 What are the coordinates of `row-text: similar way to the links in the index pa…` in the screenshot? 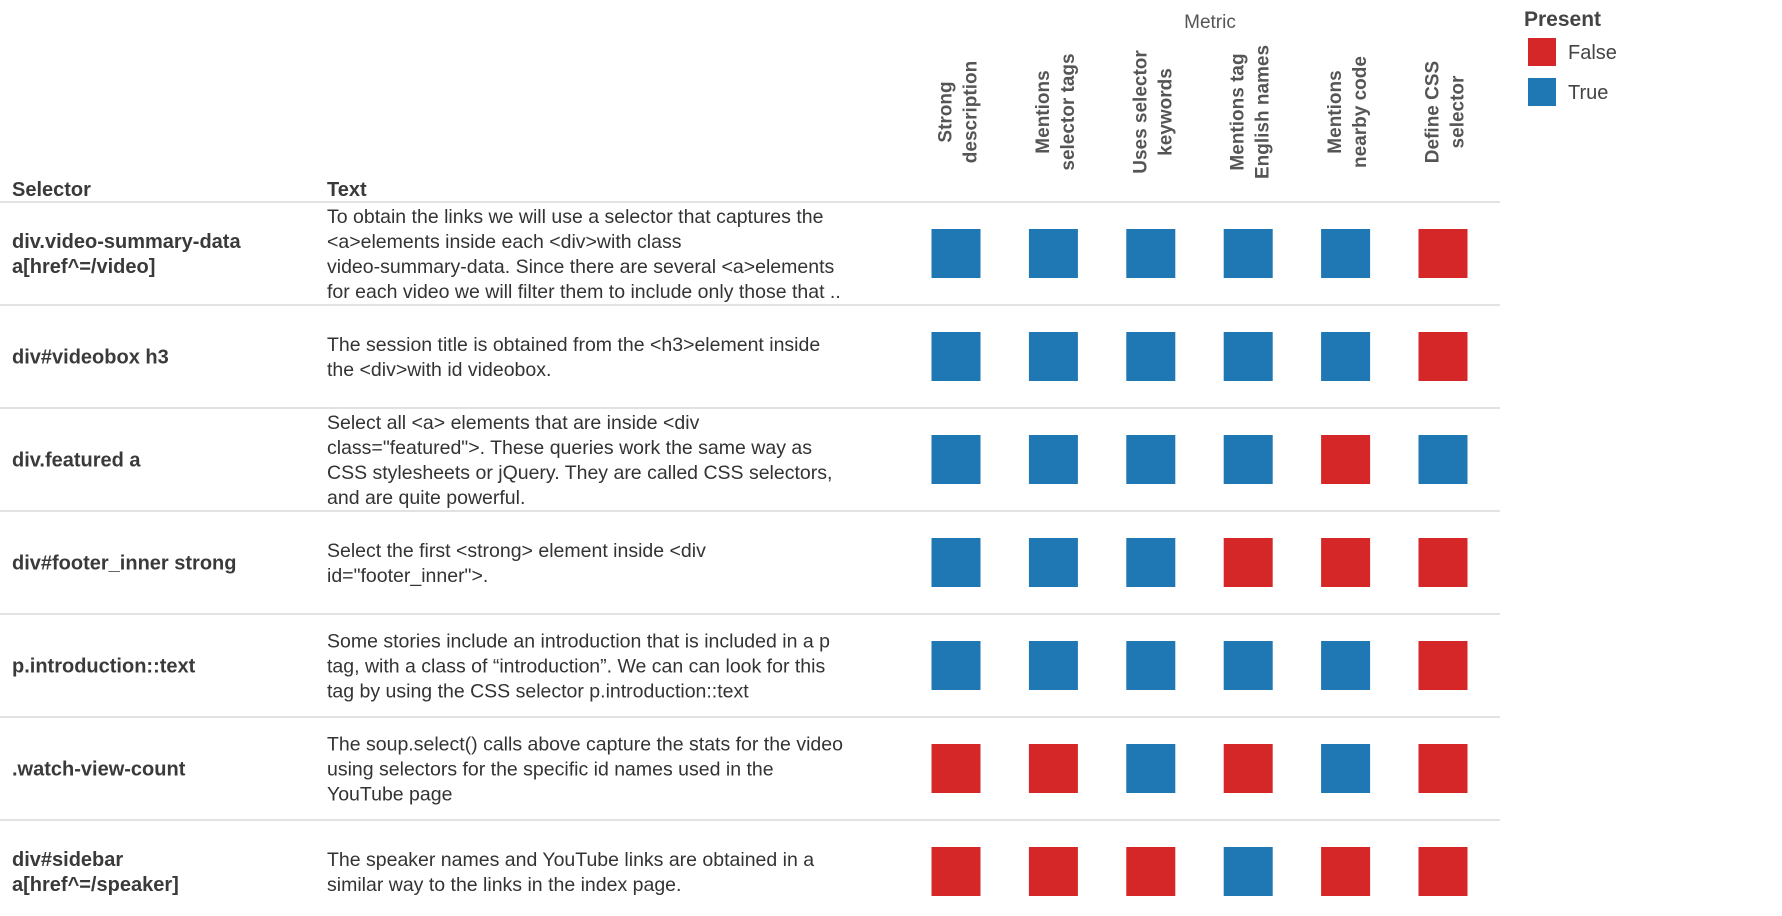 It's located at (504, 885).